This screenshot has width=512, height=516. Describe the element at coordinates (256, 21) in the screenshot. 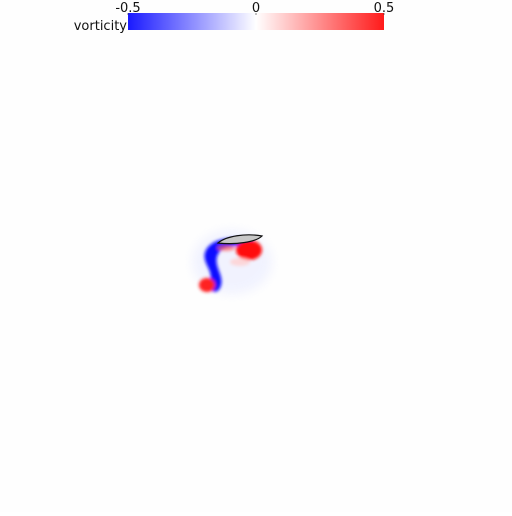

I see `colorbar-gradient` at that location.